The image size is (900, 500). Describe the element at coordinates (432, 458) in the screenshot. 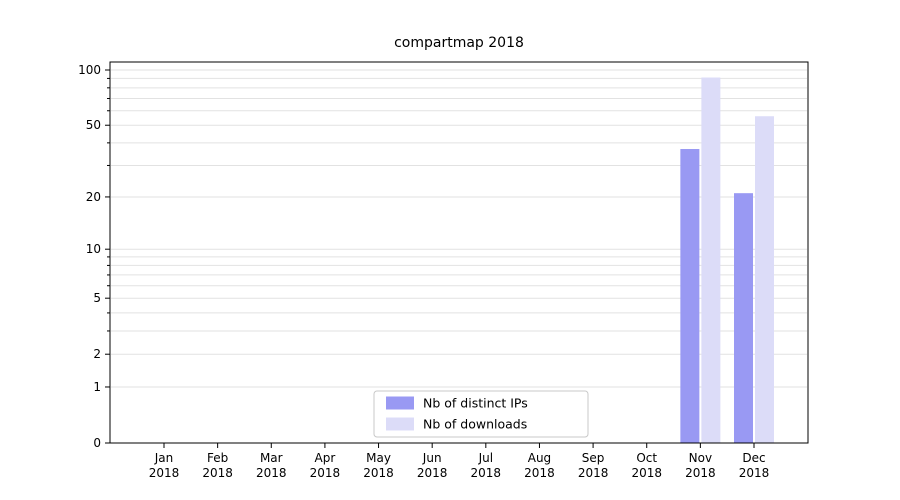

I see `xtick-label-jun: Jun` at that location.